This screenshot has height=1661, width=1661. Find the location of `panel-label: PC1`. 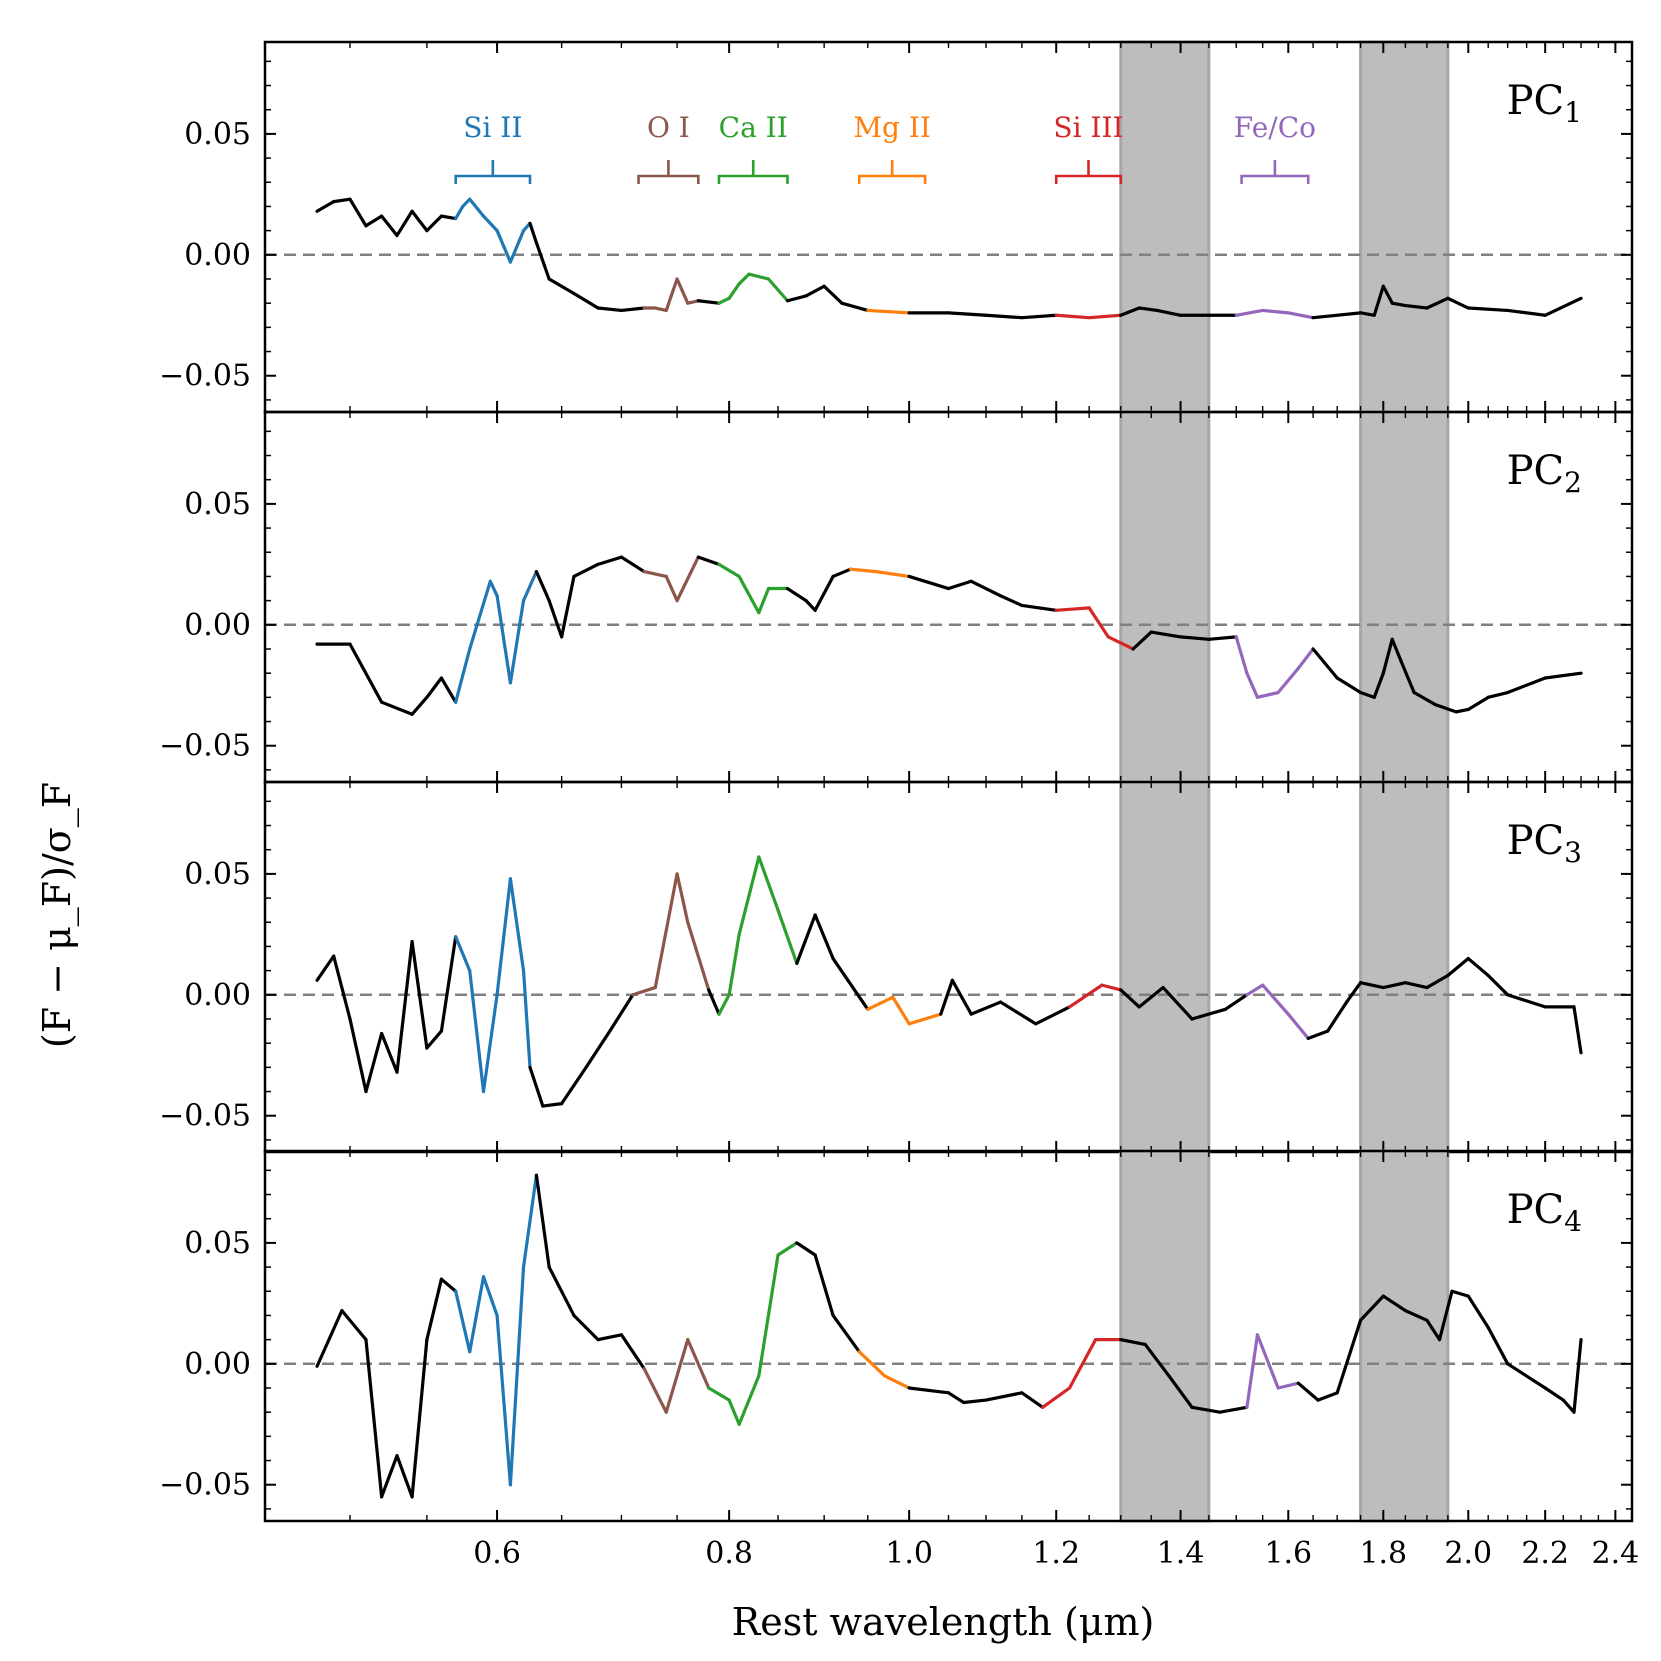

panel-label: PC1 is located at coordinates (1544, 103).